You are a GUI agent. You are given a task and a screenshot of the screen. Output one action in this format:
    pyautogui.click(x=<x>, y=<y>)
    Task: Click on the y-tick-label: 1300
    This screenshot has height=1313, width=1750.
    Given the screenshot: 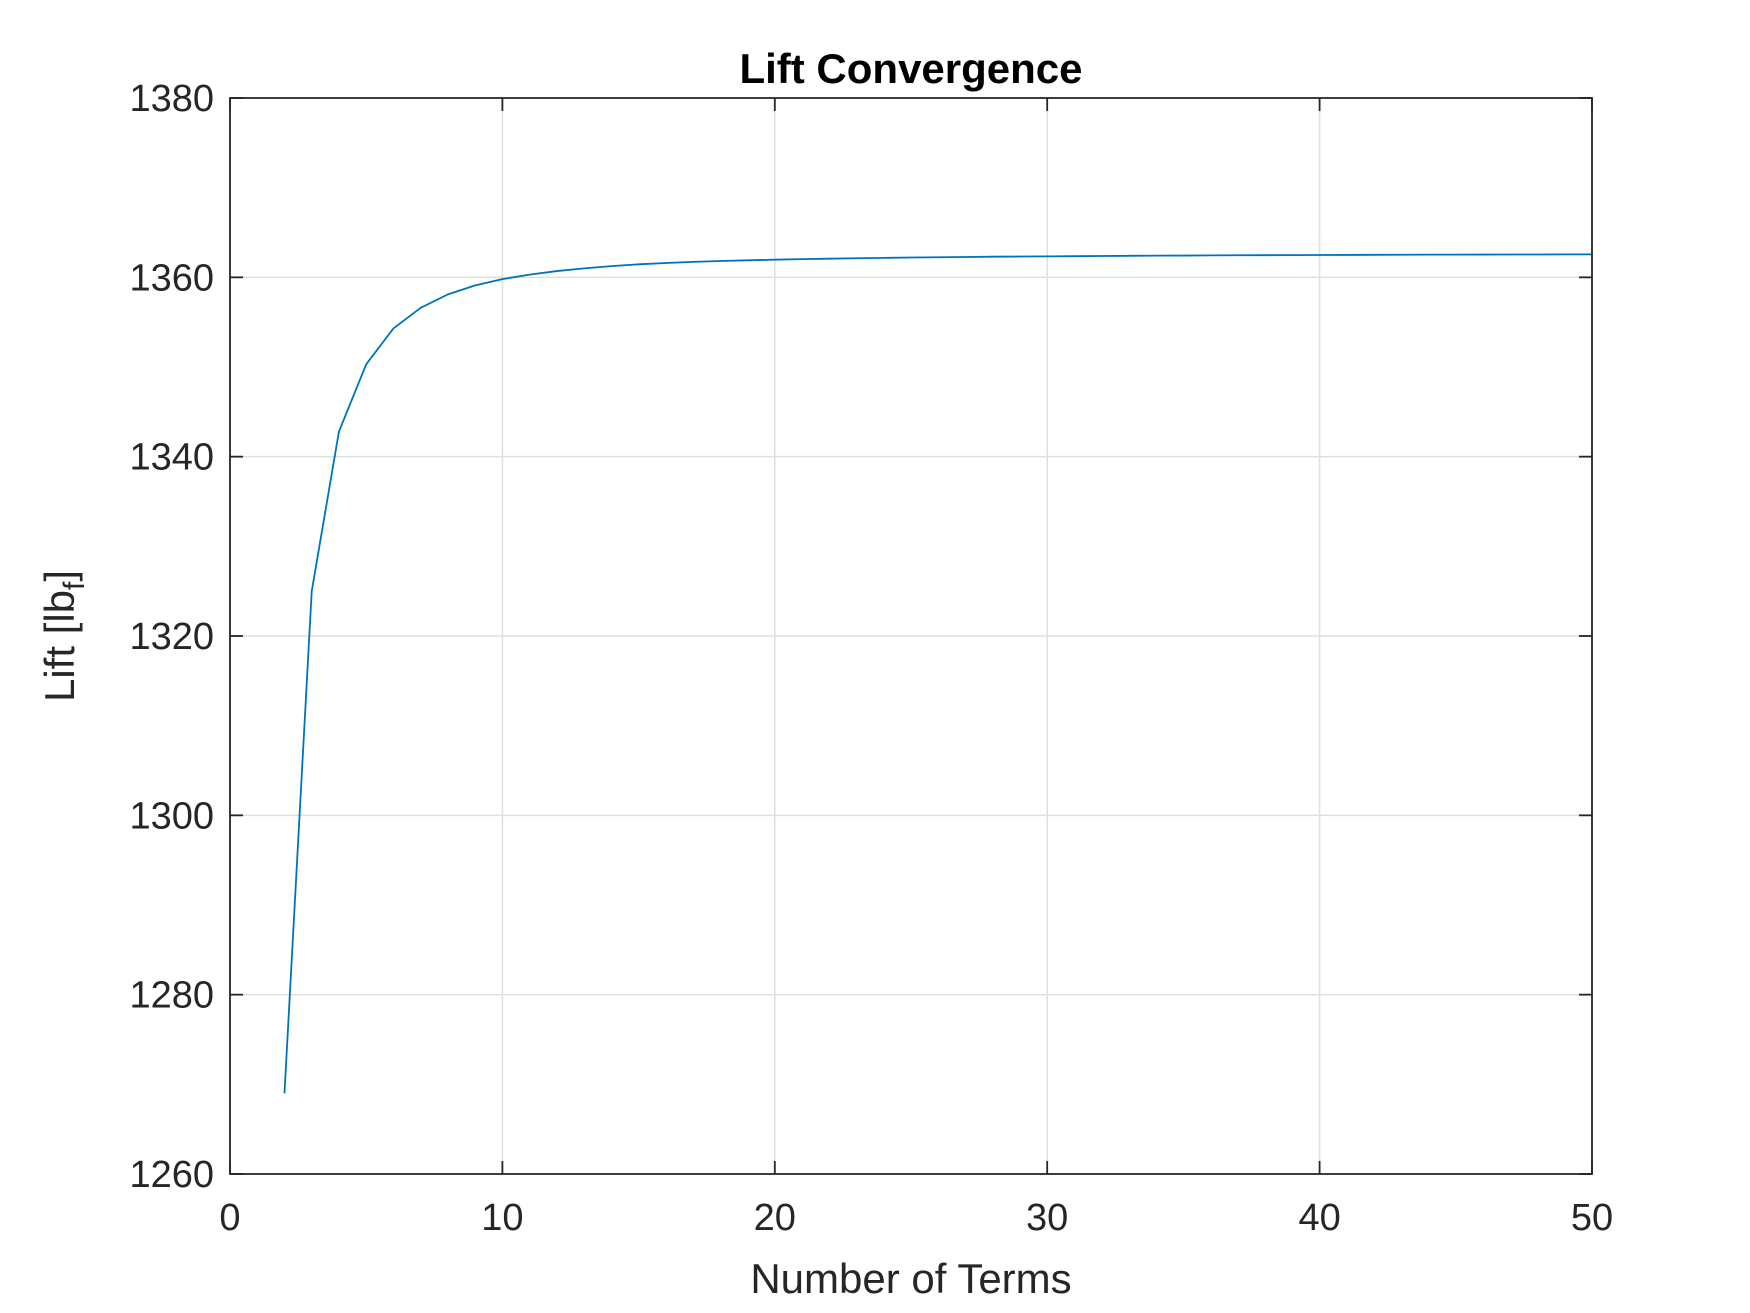 What is the action you would take?
    pyautogui.click(x=171, y=816)
    